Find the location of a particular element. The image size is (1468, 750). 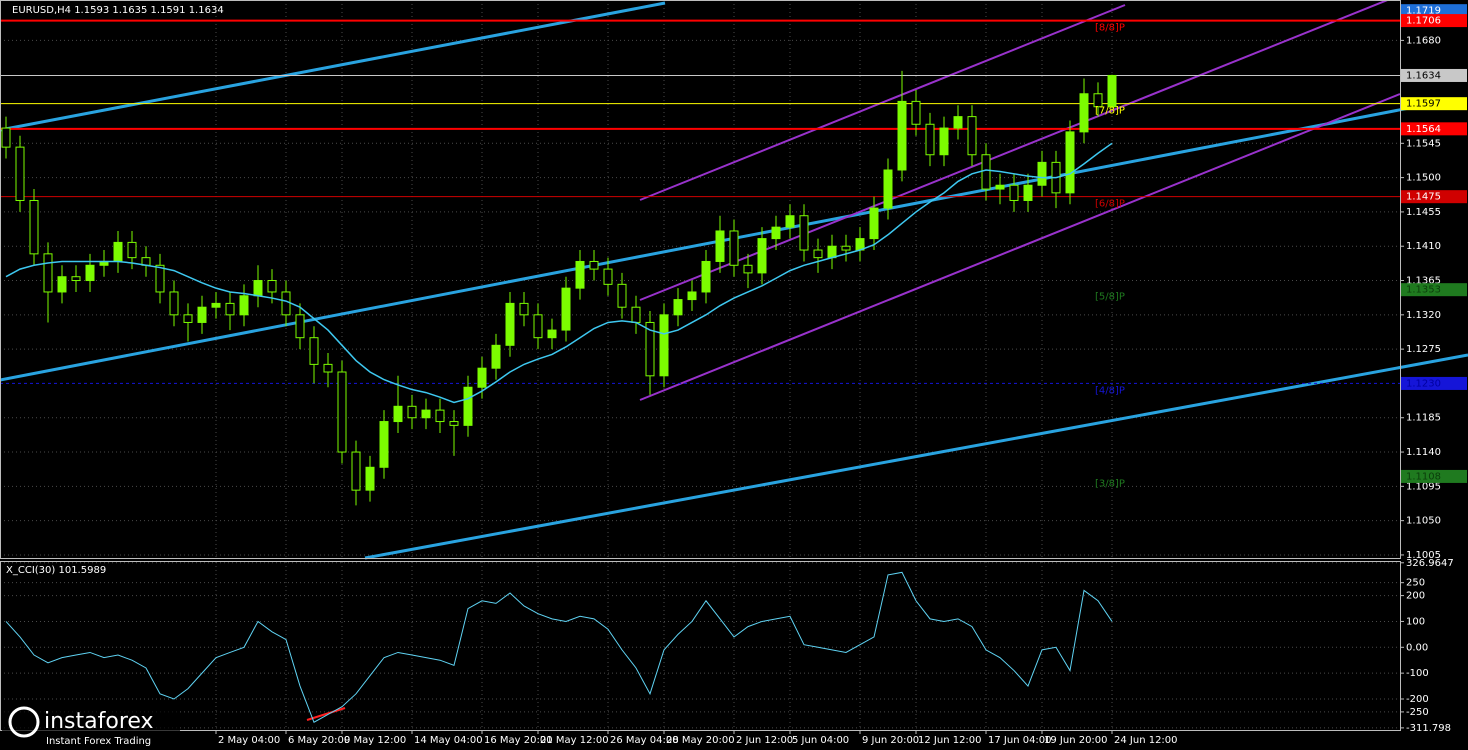

watermark-text: instaforex is located at coordinates (99, 721).